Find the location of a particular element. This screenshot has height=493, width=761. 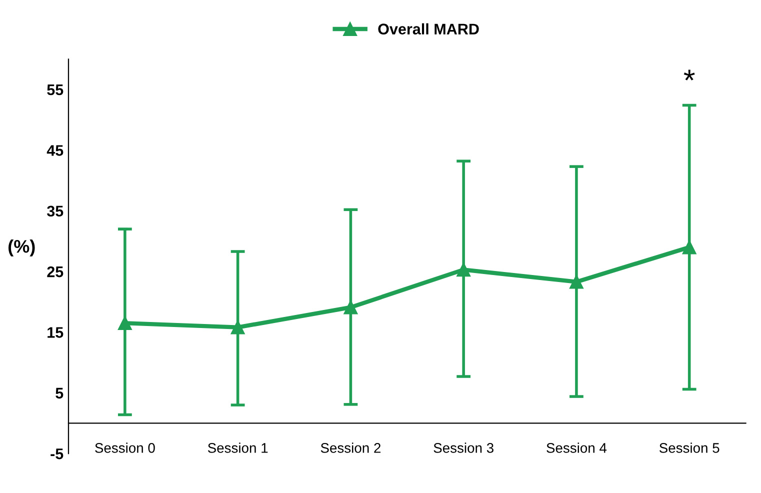

y-tick-label: 45 is located at coordinates (55, 150).